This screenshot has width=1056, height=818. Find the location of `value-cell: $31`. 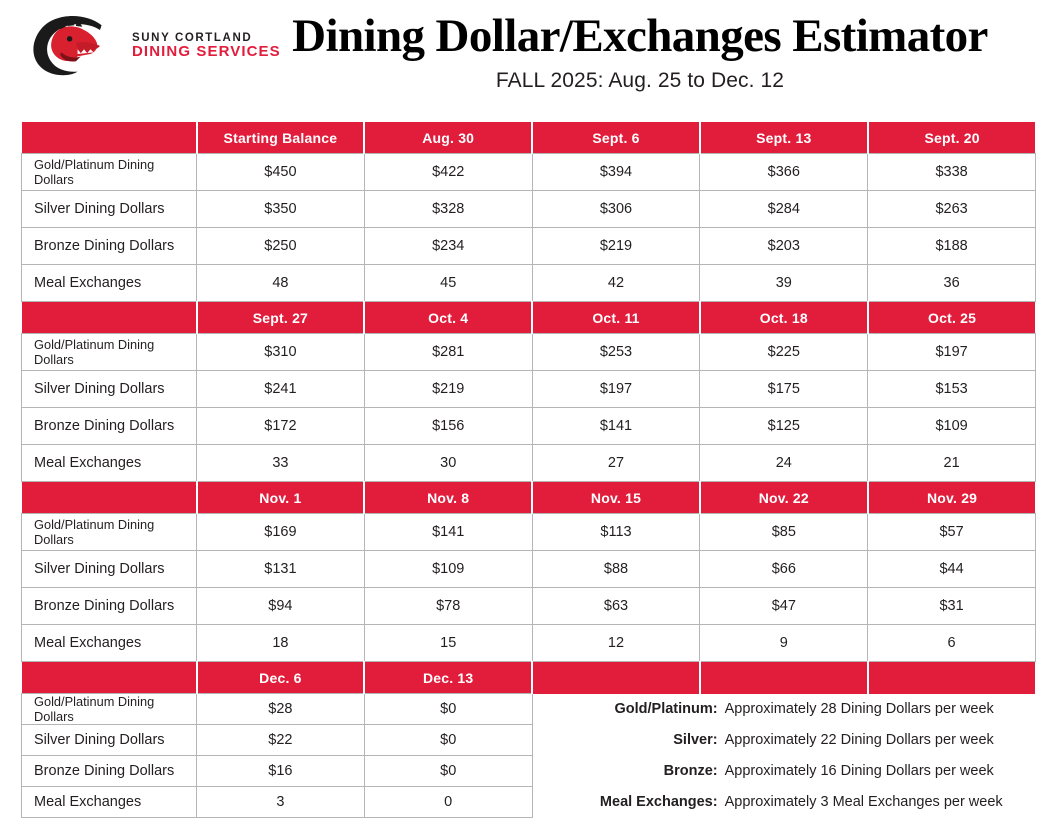

value-cell: $31 is located at coordinates (951, 606).